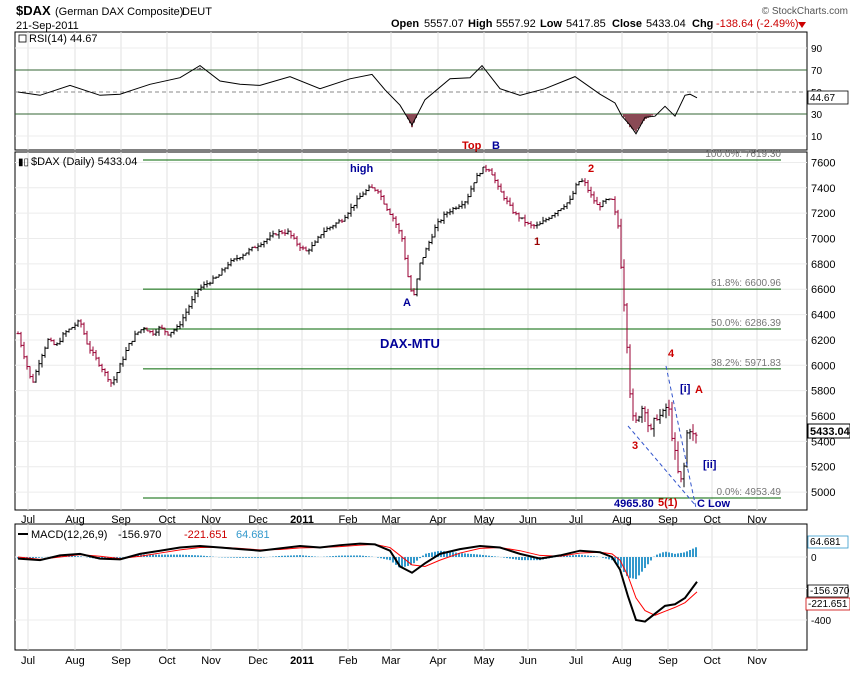  I want to click on x-tick-label: Mar, so click(391, 520).